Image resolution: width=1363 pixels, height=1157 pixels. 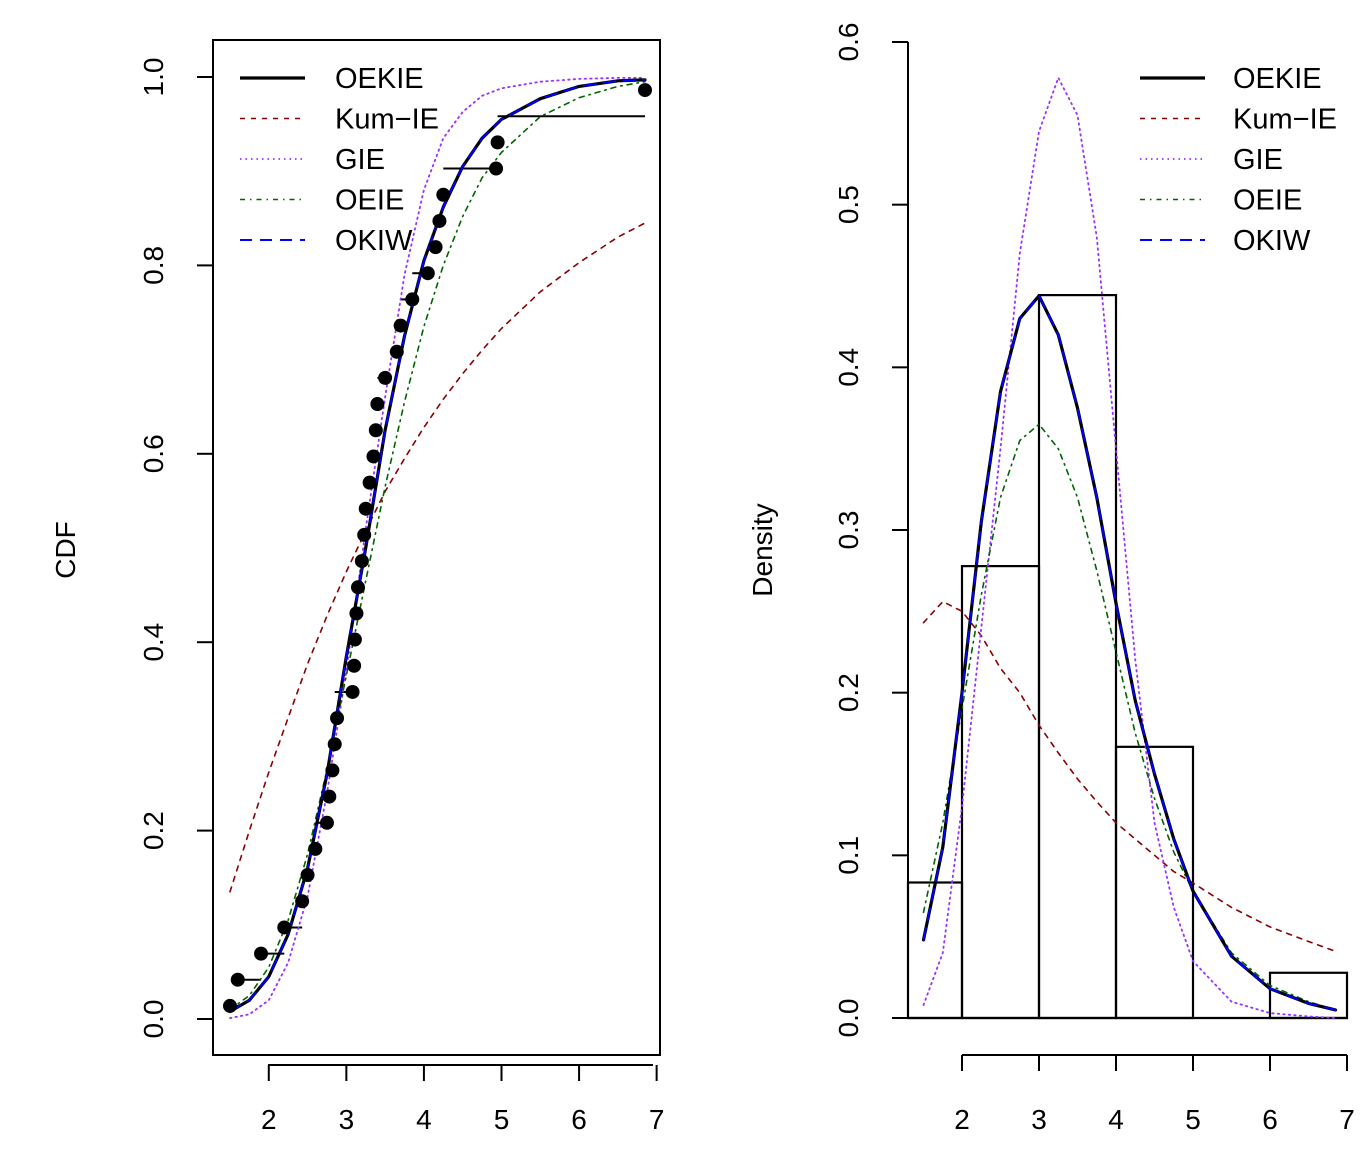 What do you see at coordinates (848, 204) in the screenshot?
I see `y-tick-label: 0.5` at bounding box center [848, 204].